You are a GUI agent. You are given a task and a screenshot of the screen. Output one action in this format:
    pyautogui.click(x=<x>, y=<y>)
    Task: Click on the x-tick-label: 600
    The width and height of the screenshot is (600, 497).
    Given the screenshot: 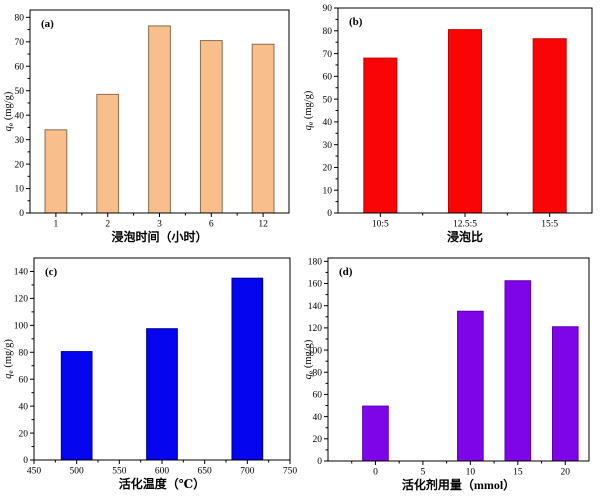 What is the action you would take?
    pyautogui.click(x=162, y=472)
    